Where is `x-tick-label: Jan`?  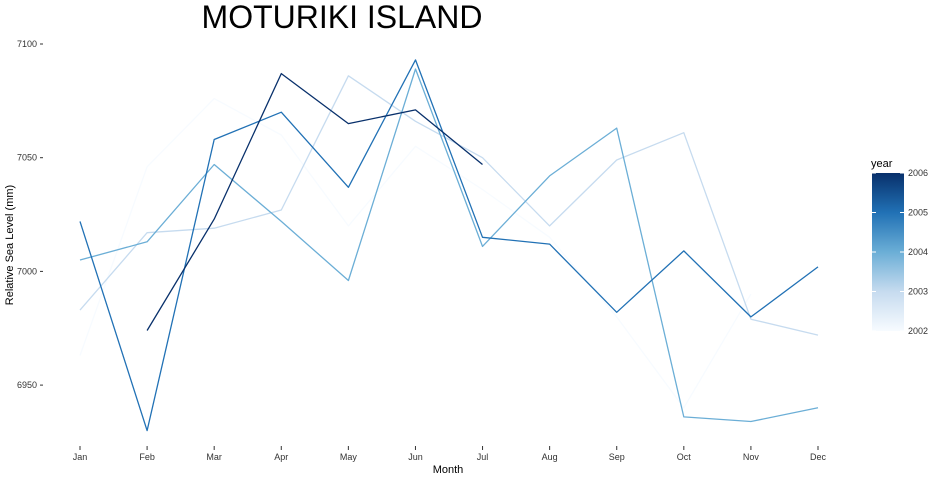
x-tick-label: Jan is located at coordinates (80, 457).